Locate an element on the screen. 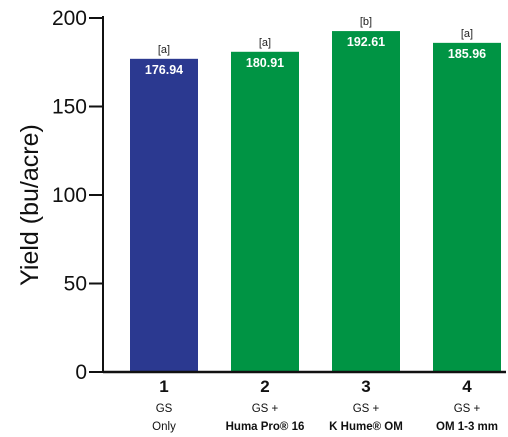  category-number: 1 is located at coordinates (163, 386).